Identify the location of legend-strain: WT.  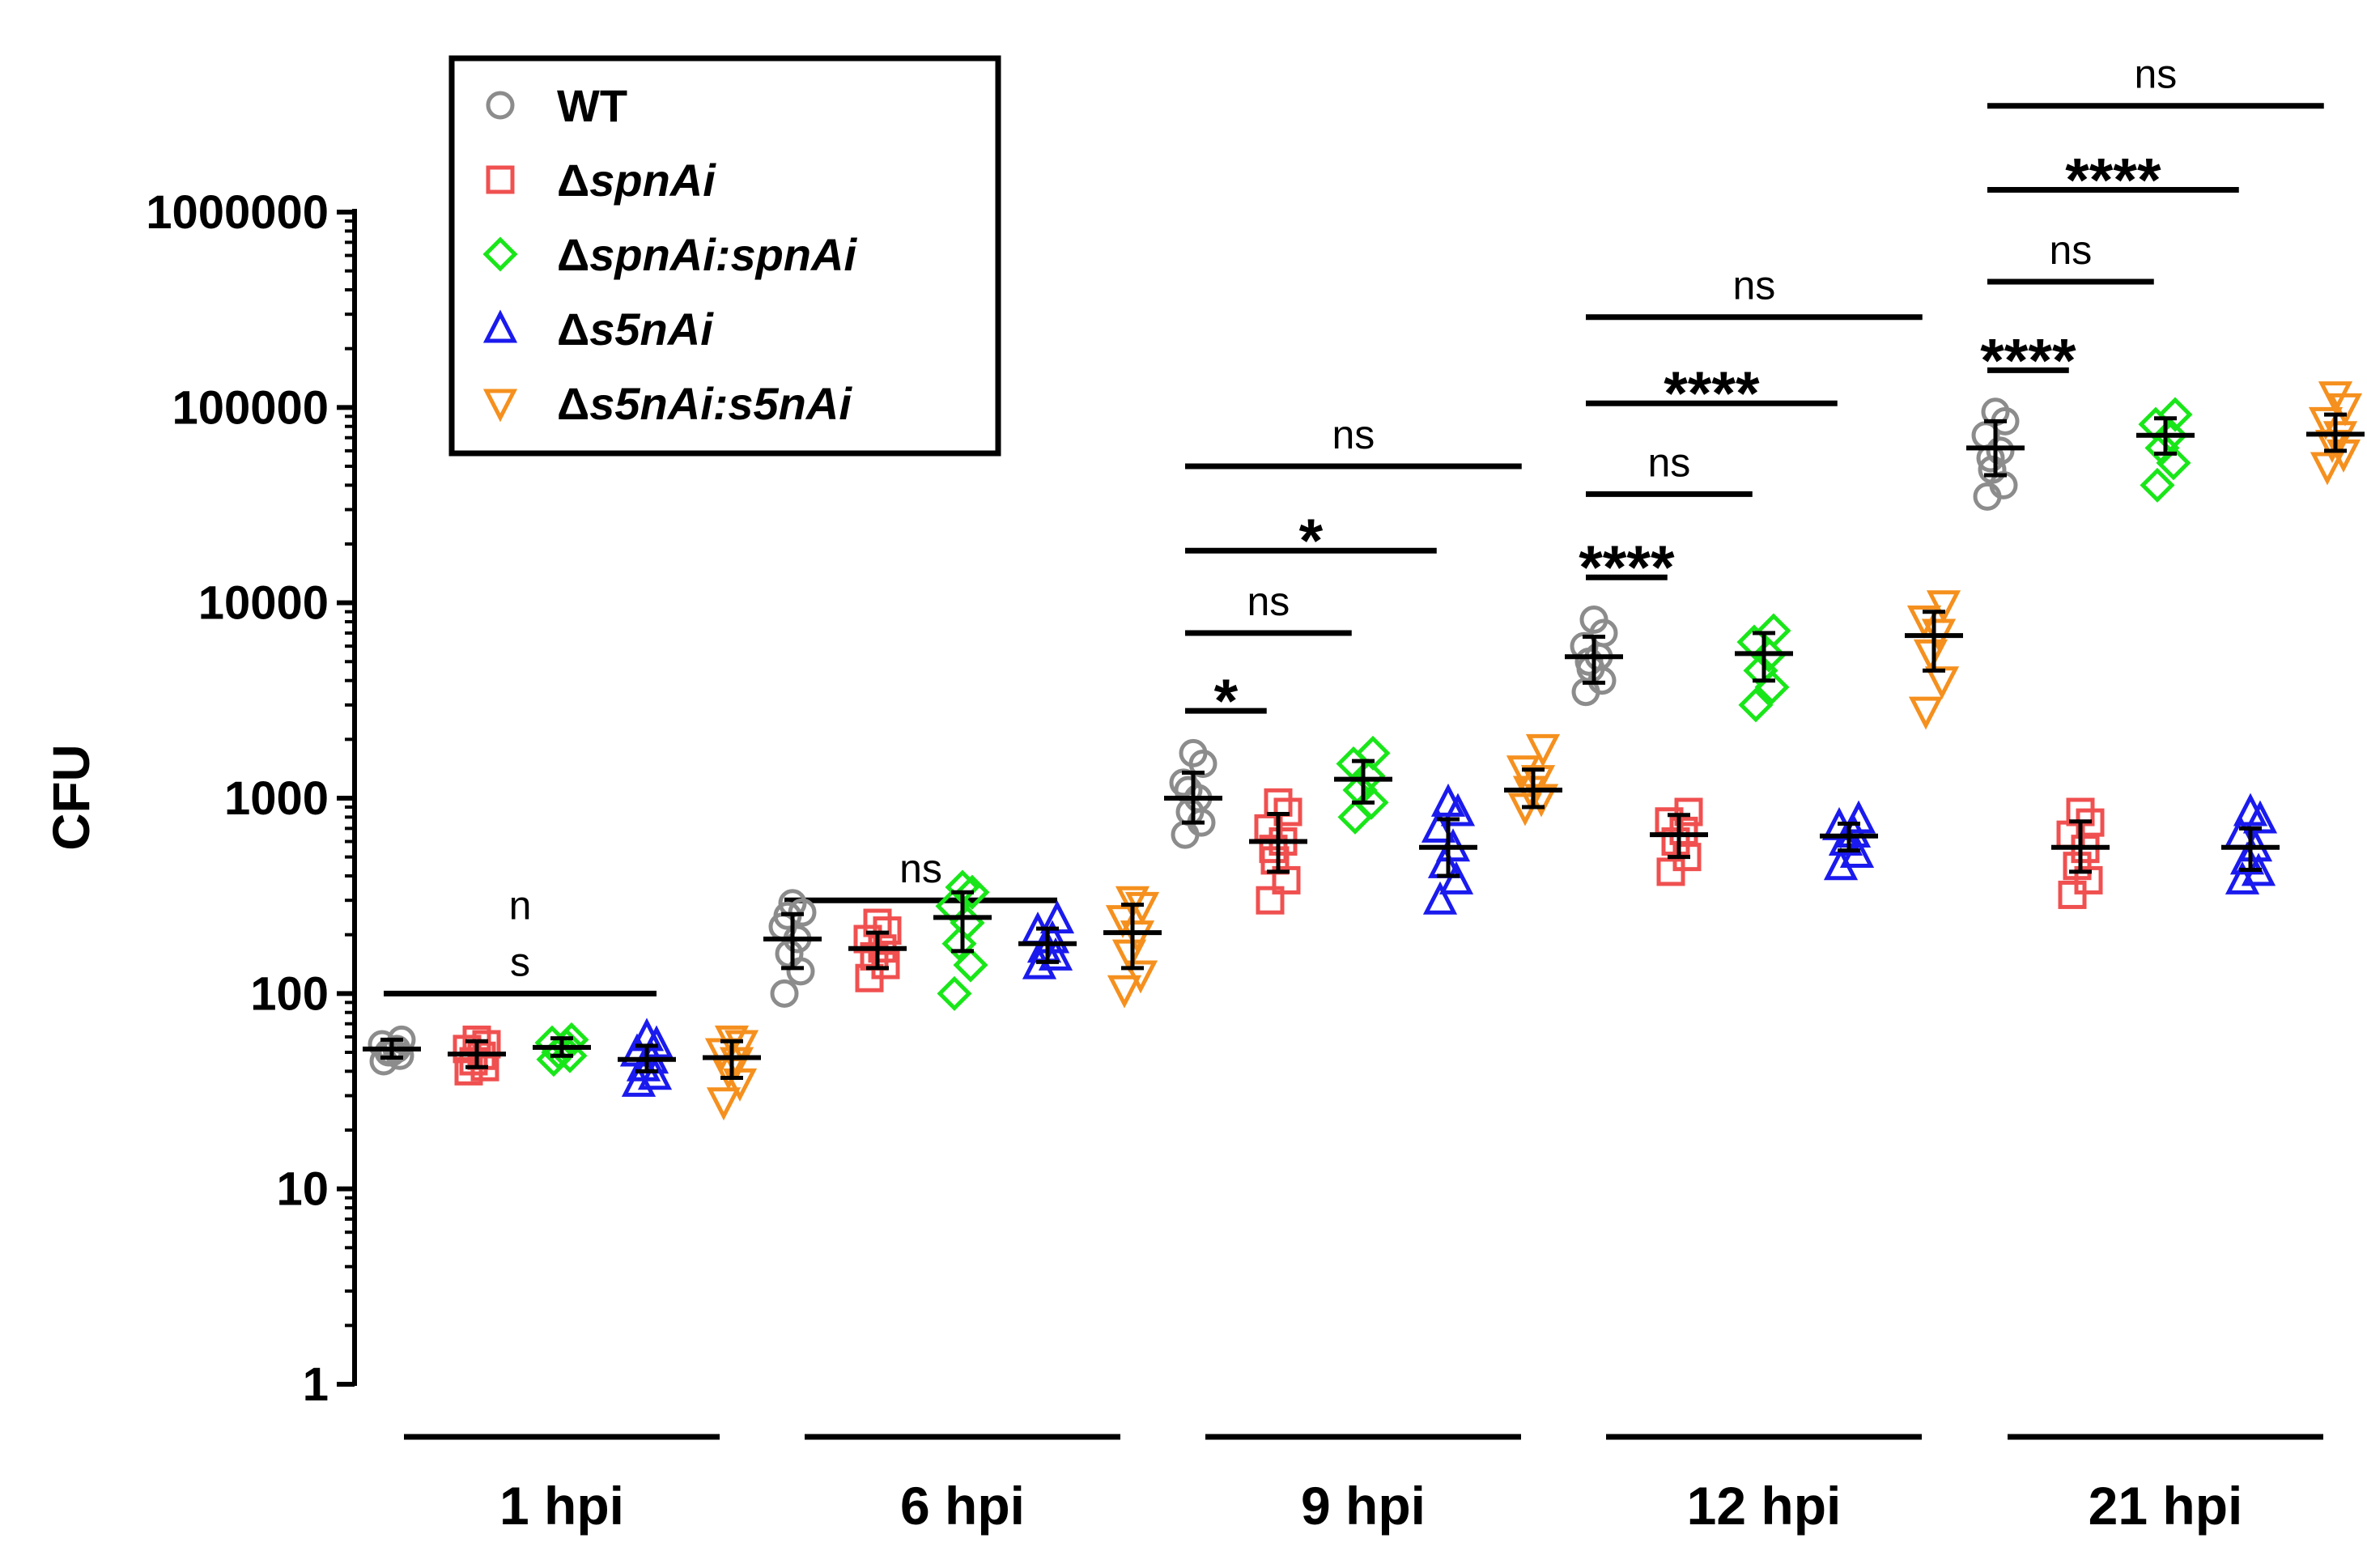
(592, 105).